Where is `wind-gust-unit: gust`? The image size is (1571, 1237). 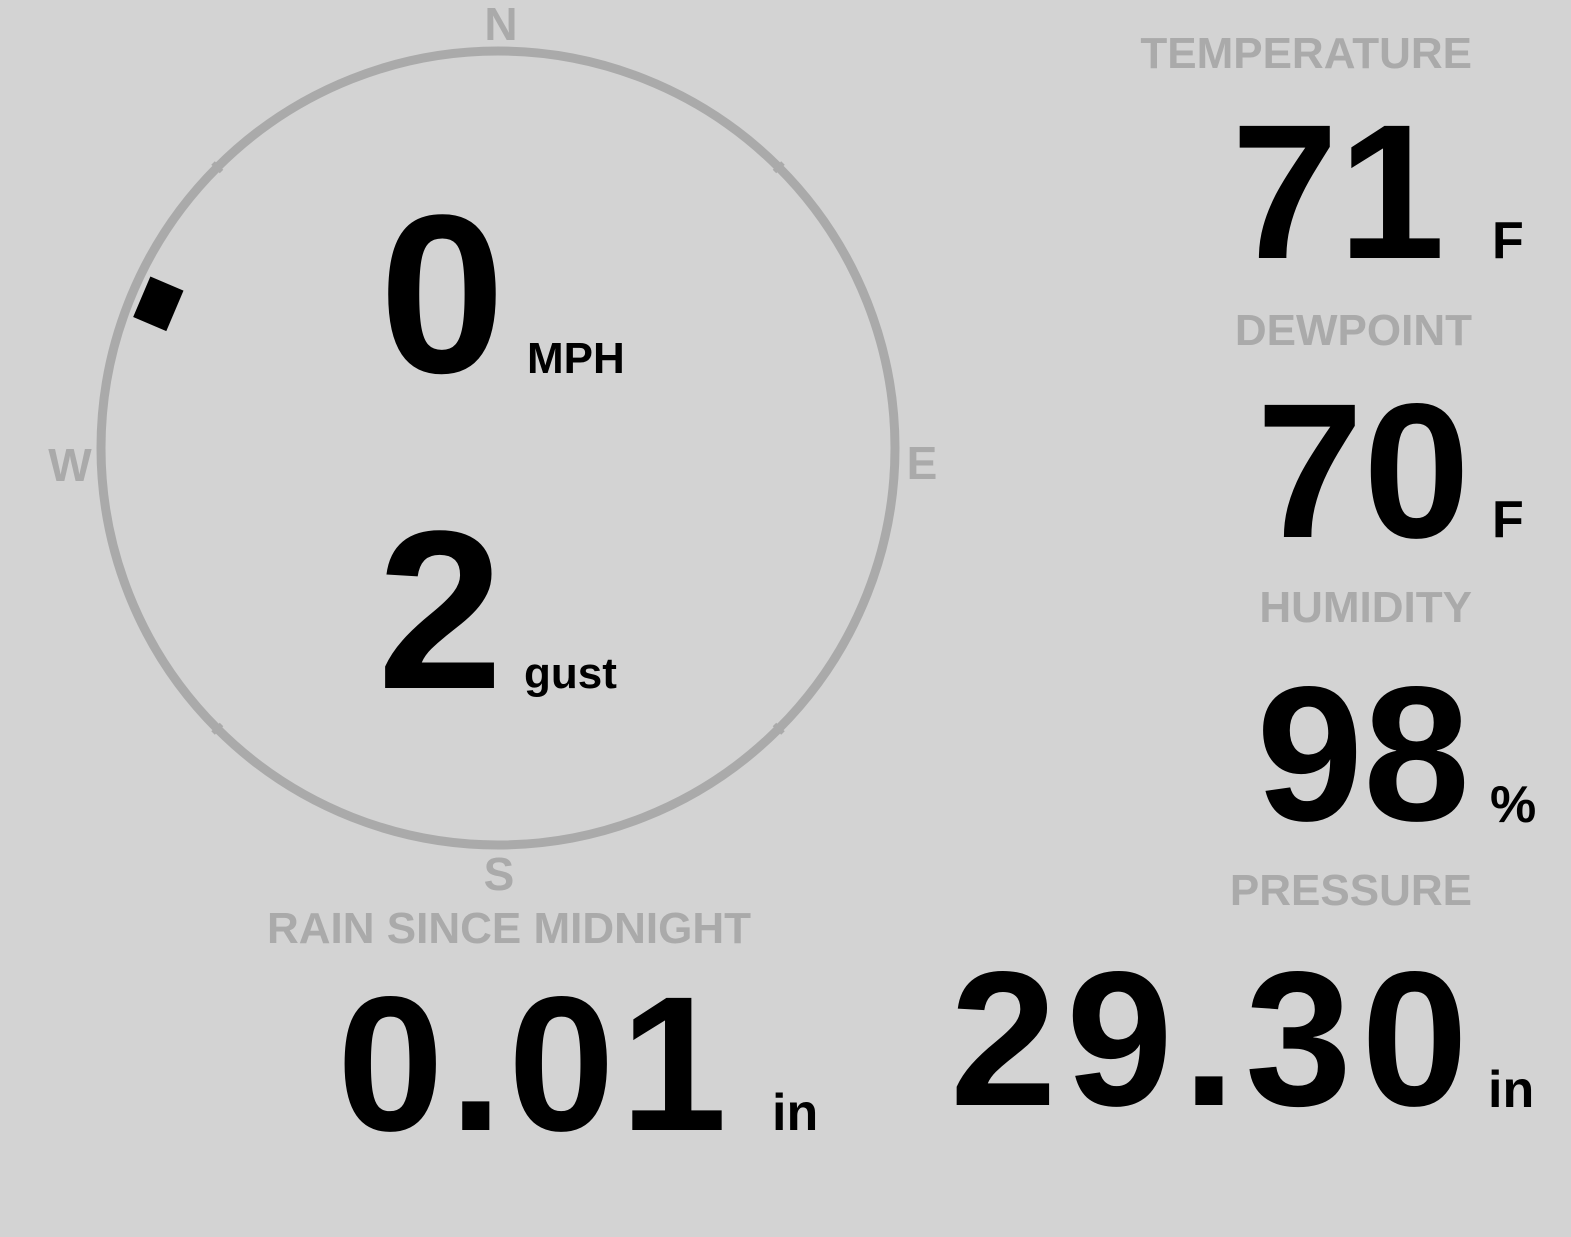 wind-gust-unit: gust is located at coordinates (570, 673).